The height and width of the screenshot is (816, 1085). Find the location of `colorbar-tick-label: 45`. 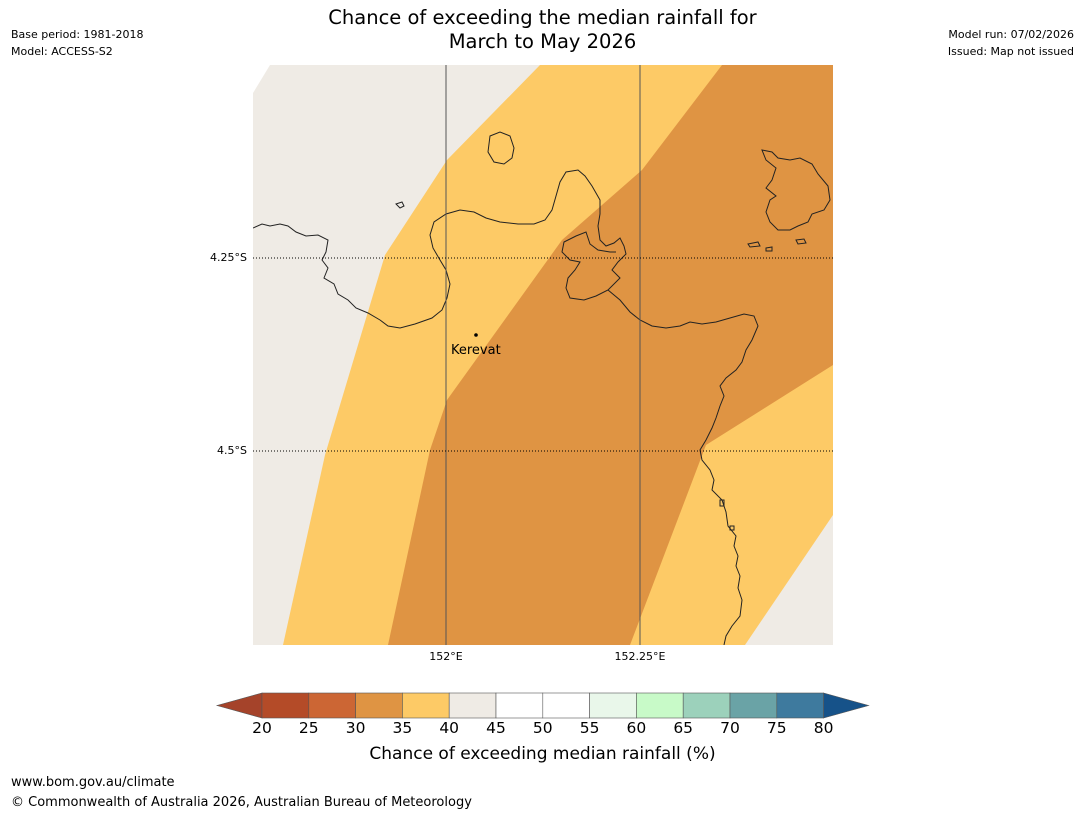

colorbar-tick-label: 45 is located at coordinates (496, 728).